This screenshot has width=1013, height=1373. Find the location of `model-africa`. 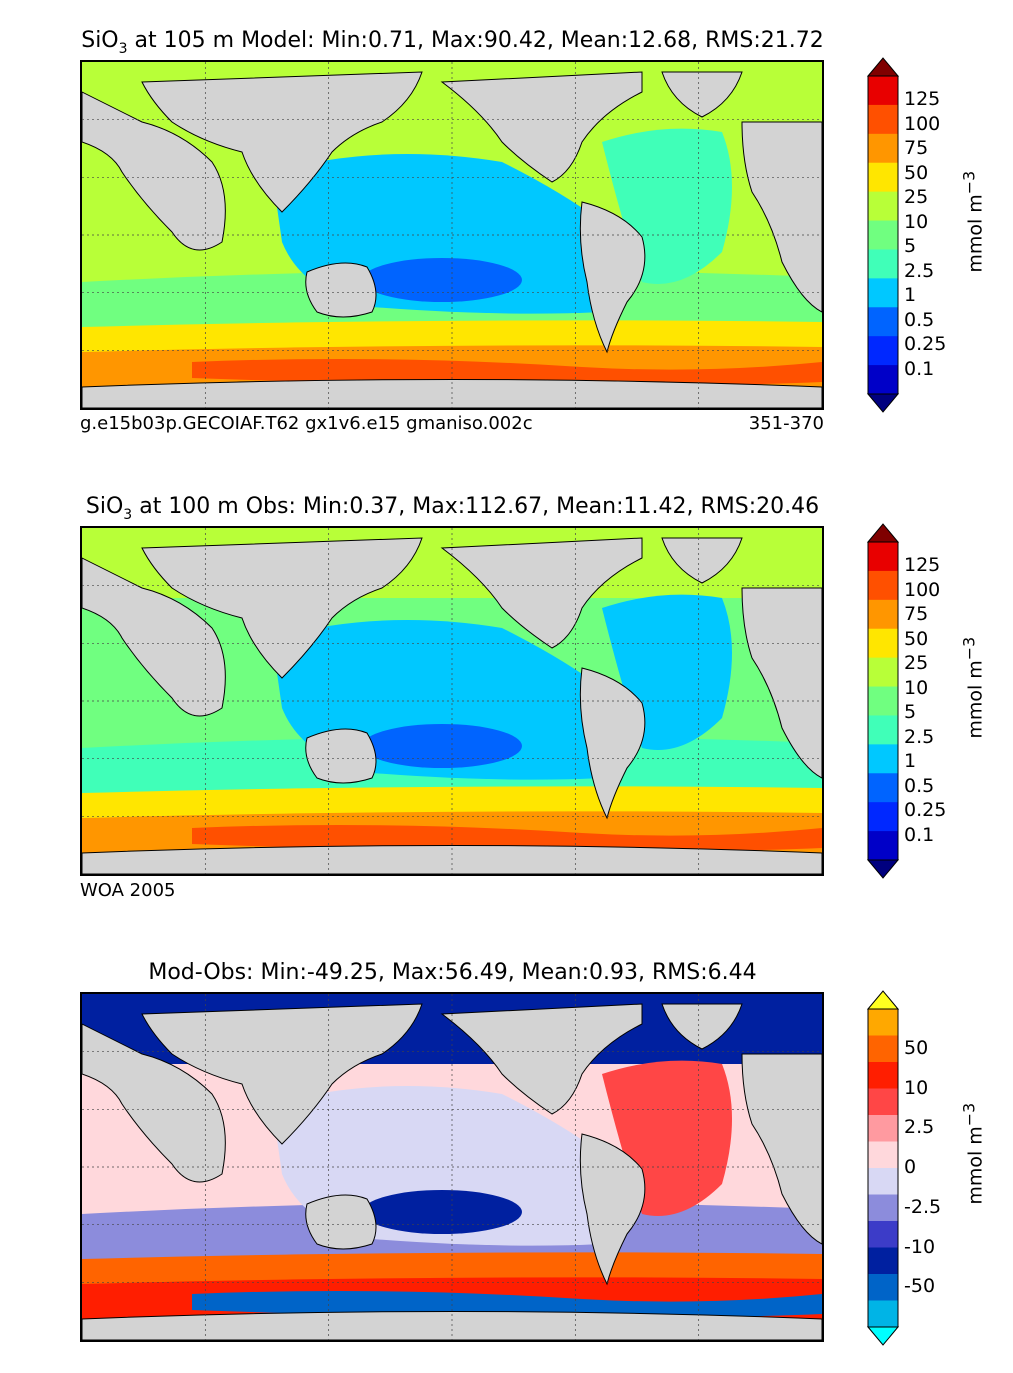

model-africa is located at coordinates (154, 171).